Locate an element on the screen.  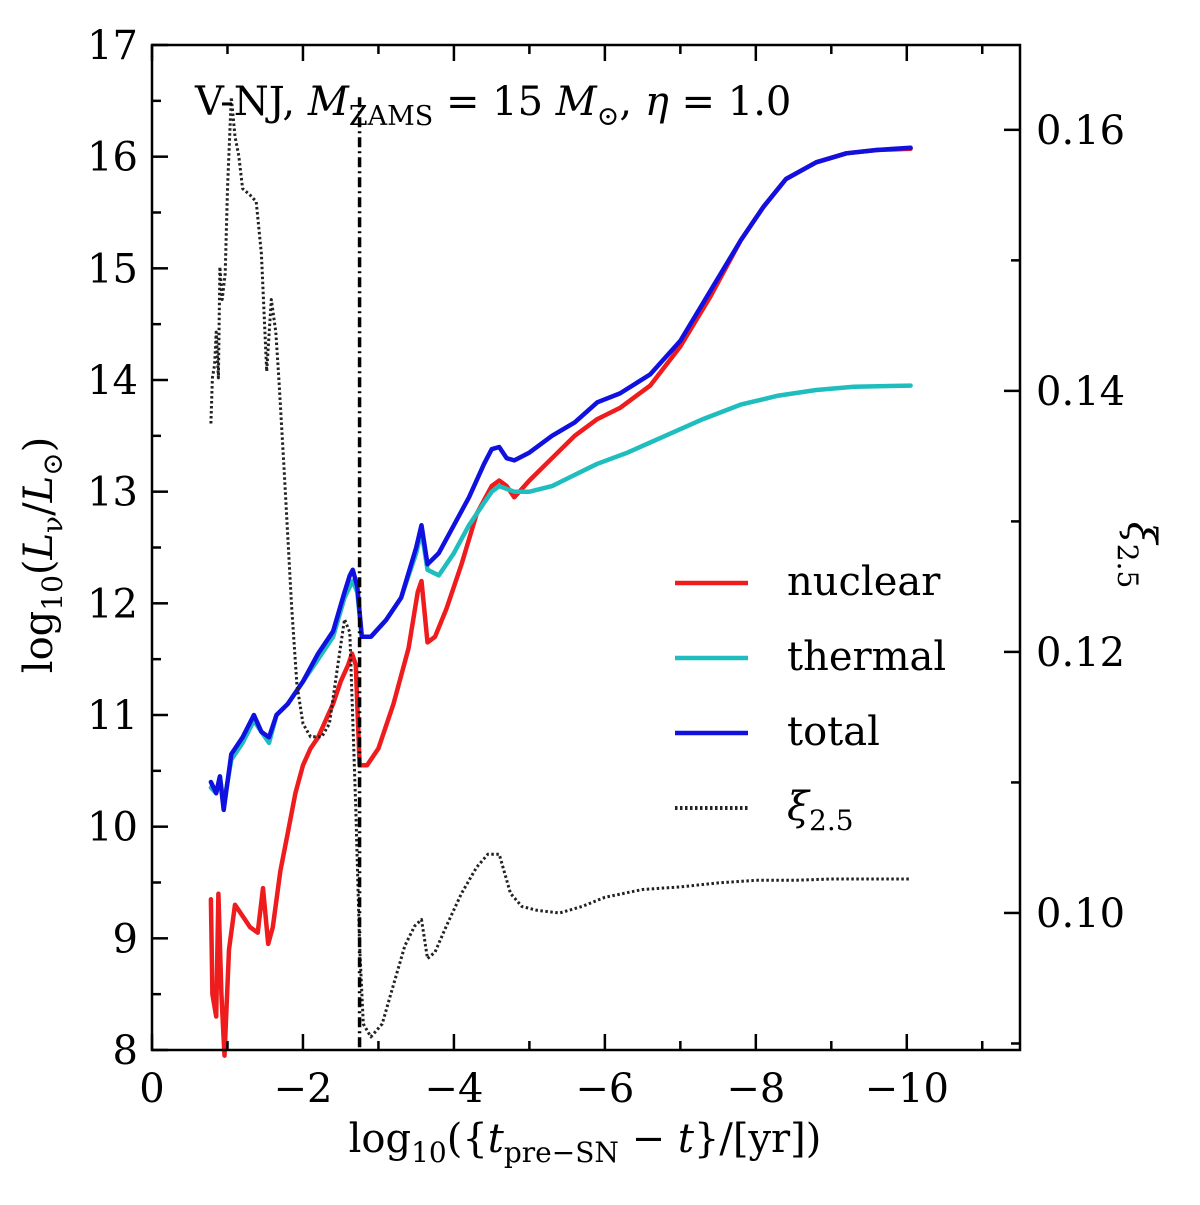
y-tick-label: 17 is located at coordinates (112, 46).